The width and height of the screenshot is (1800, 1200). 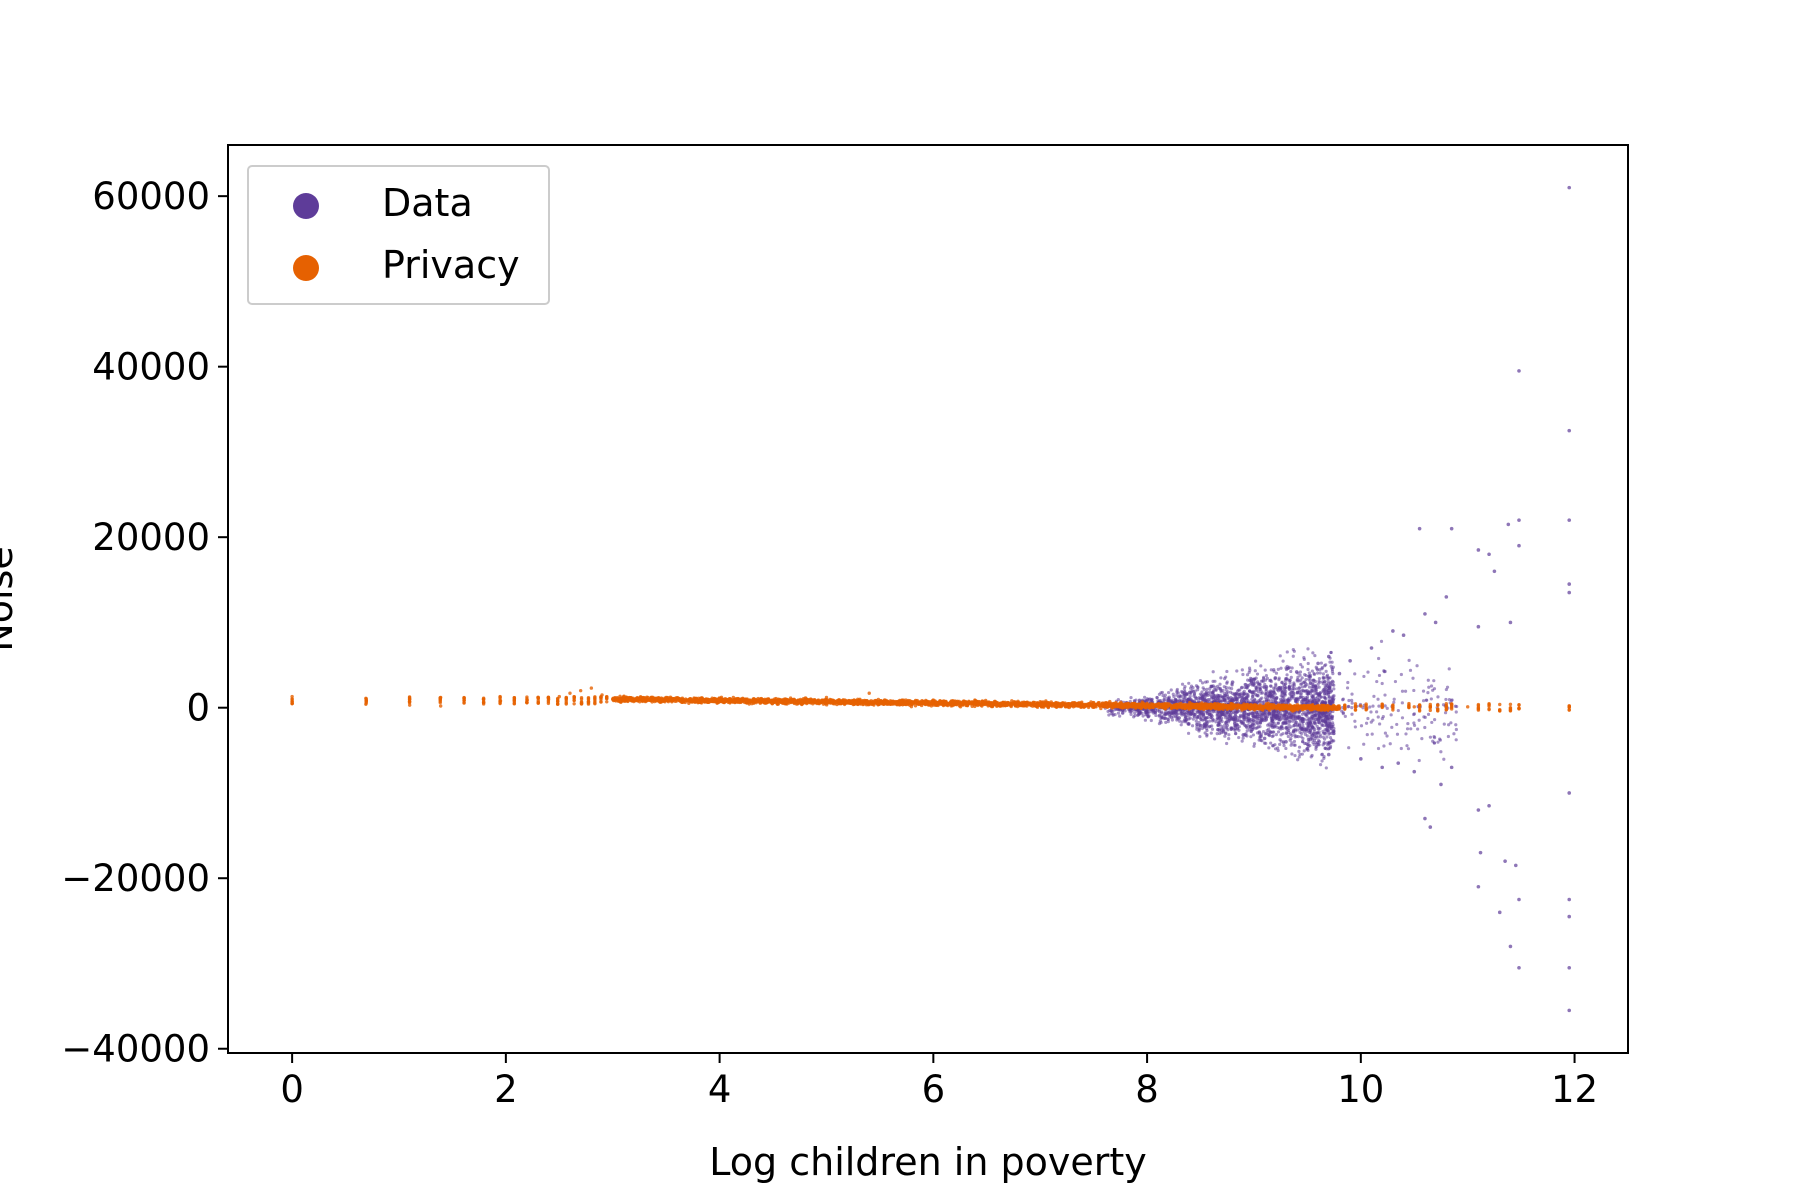 What do you see at coordinates (930, 699) in the screenshot?
I see `privacy-series-points` at bounding box center [930, 699].